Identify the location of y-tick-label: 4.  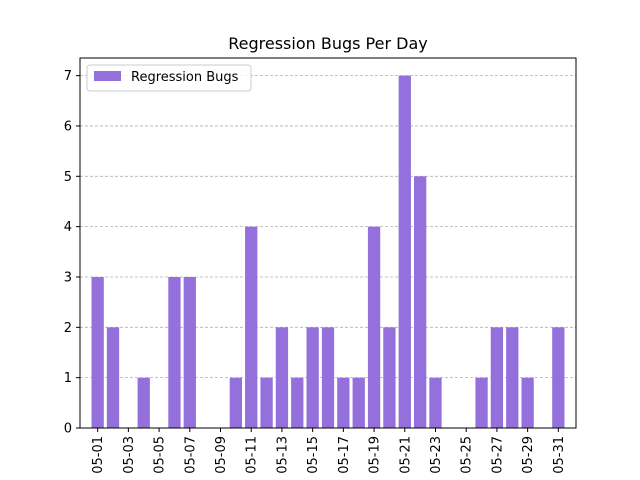
(68, 227).